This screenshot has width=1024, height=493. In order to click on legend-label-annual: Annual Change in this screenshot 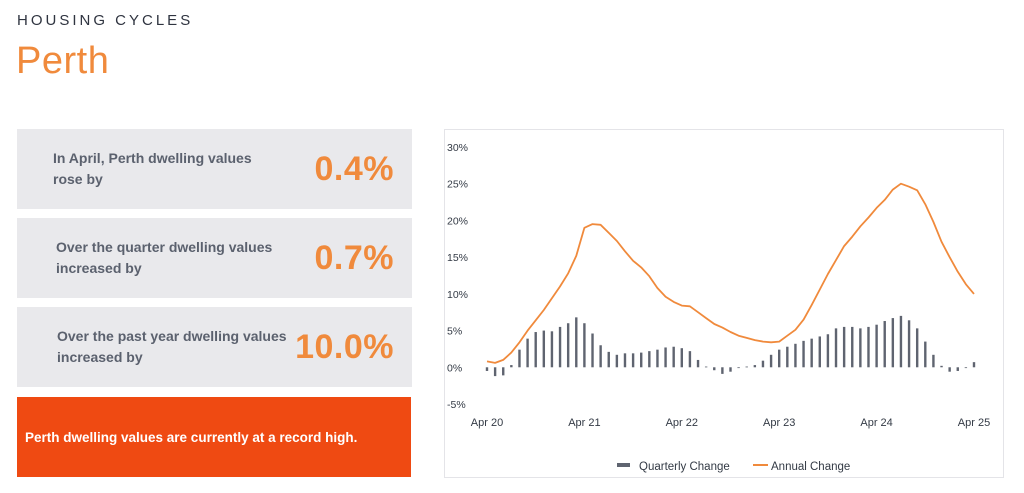, I will do `click(810, 467)`.